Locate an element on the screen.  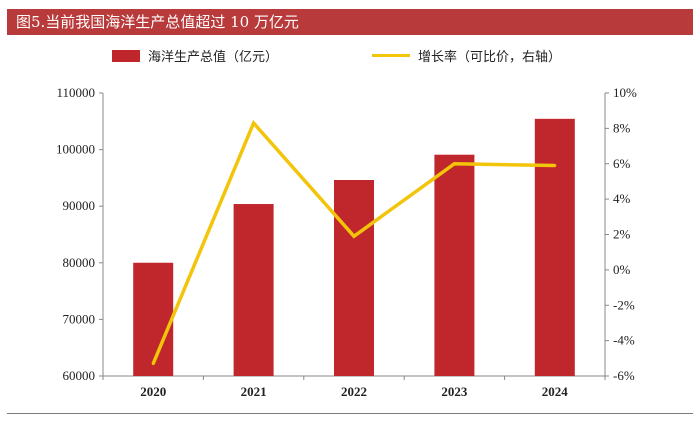
left-tick-label: 90000 is located at coordinates (79, 205).